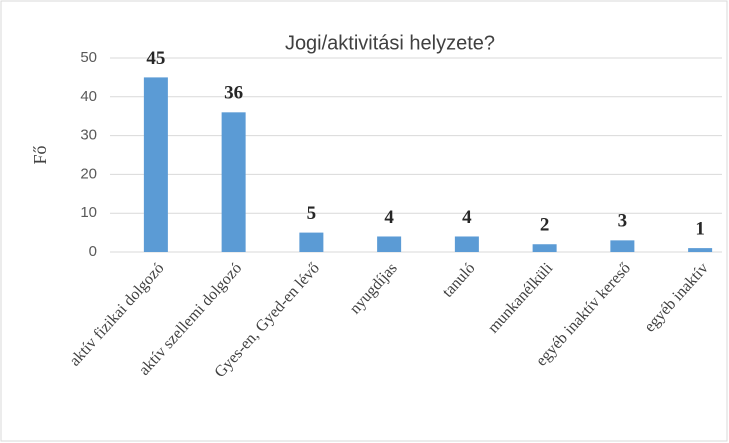 The width and height of the screenshot is (729, 443). What do you see at coordinates (88, 57) in the screenshot?
I see `y-tick-label: 50` at bounding box center [88, 57].